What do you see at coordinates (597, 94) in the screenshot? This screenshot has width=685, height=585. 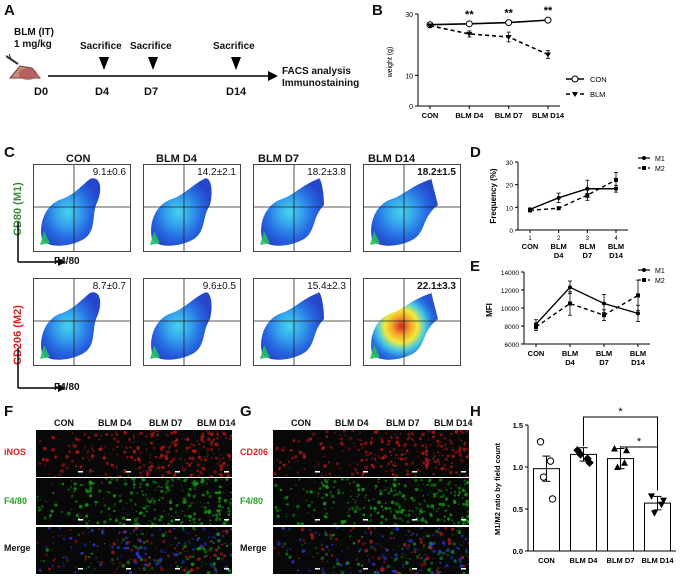 I see `legend-label-blm: BLM` at bounding box center [597, 94].